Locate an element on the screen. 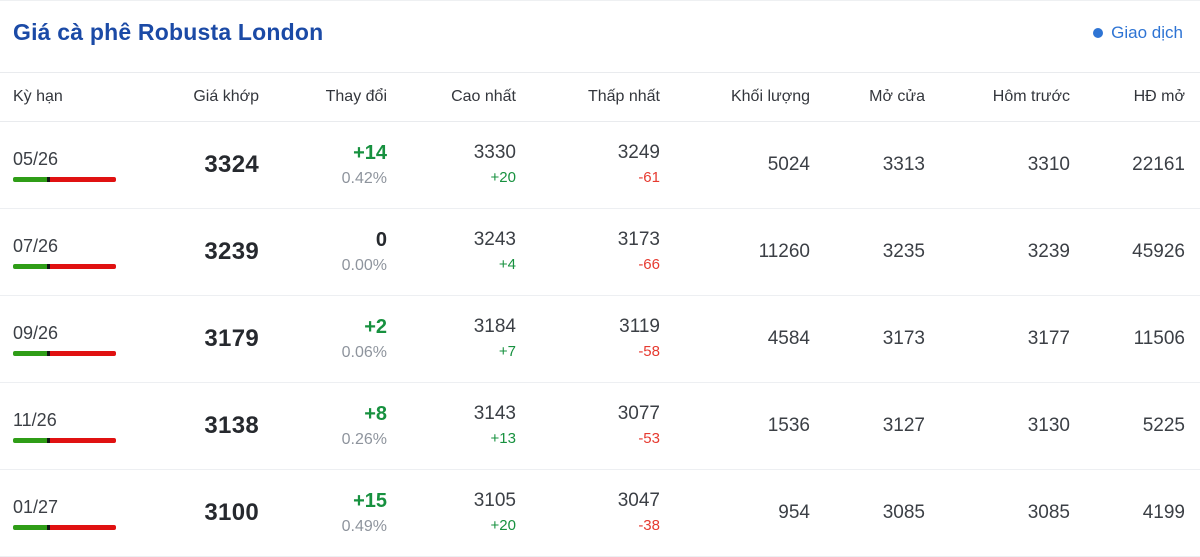 Image resolution: width=1200 pixels, height=557 pixels. low-value: 3047 is located at coordinates (638, 501).